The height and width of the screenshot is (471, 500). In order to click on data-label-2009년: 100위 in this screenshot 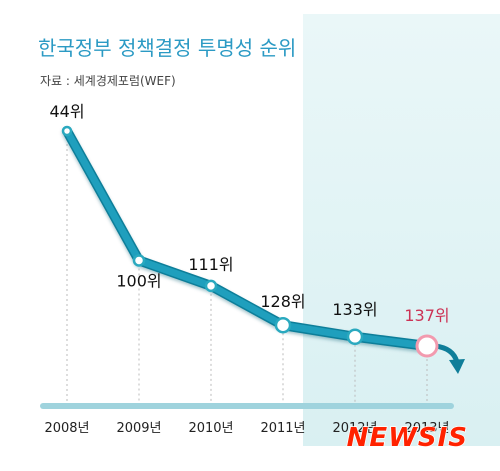, I will do `click(138, 280)`.